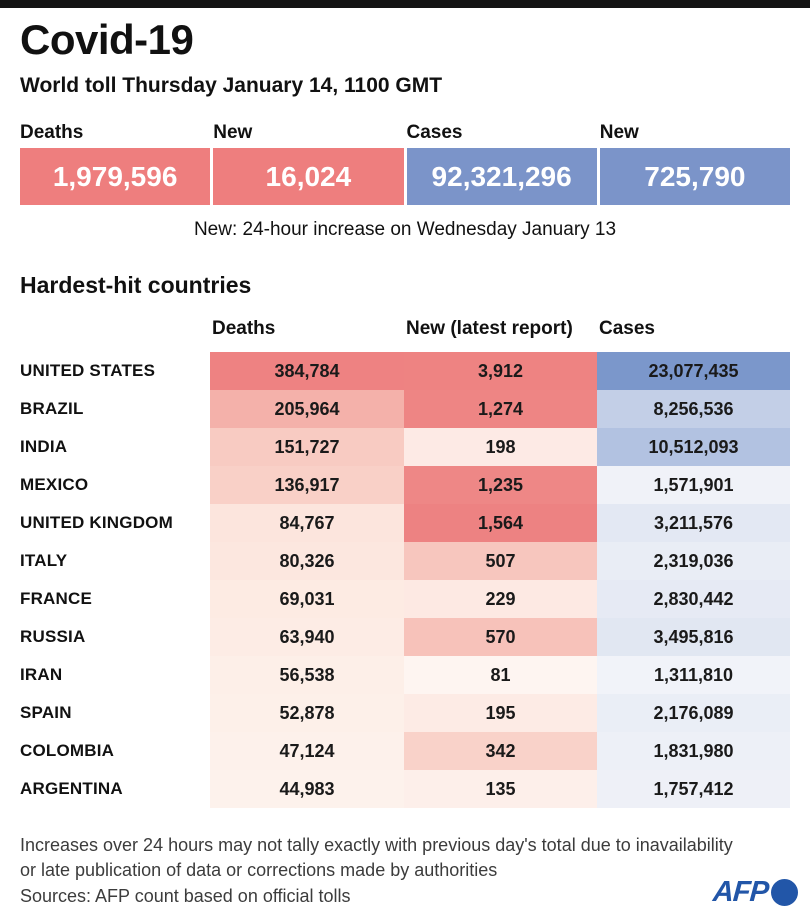  Describe the element at coordinates (405, 329) in the screenshot. I see `table-header: Deaths New (latest report) Cases` at that location.